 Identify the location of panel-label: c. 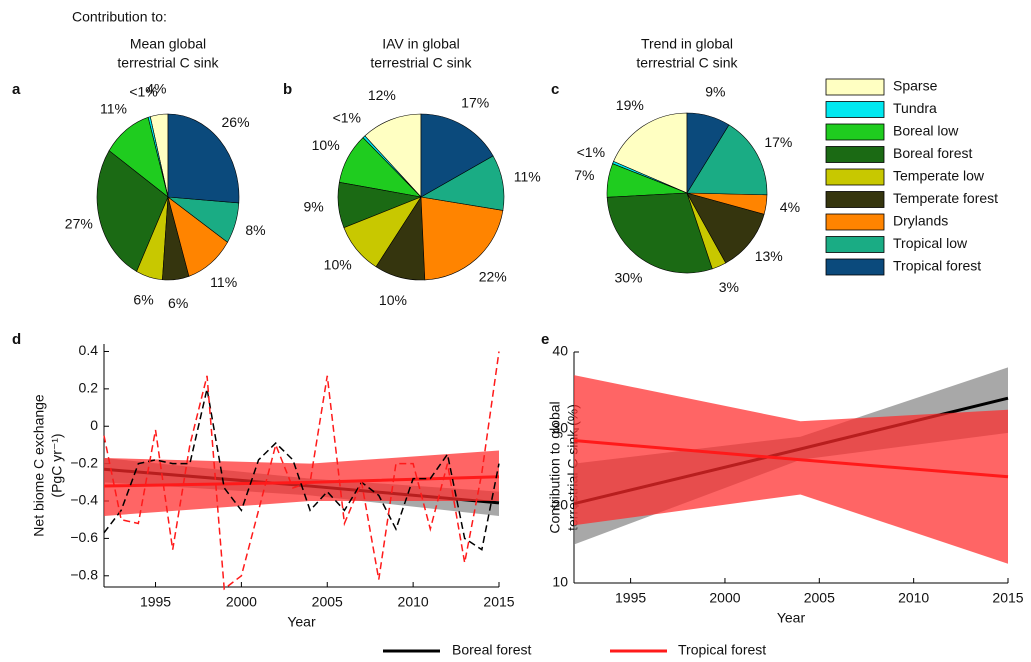
(555, 89).